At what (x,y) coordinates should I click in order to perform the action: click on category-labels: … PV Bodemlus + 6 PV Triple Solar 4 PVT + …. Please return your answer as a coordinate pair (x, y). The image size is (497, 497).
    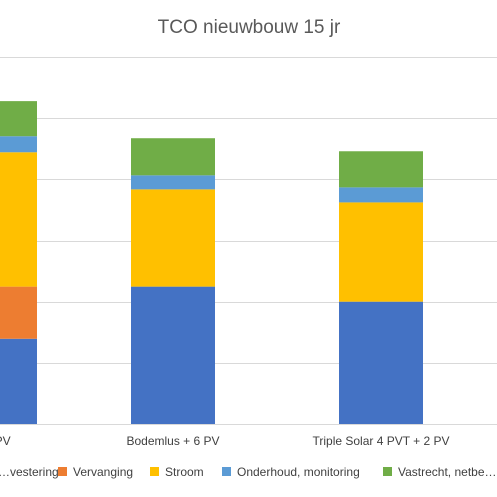
    Looking at the image, I should click on (225, 441).